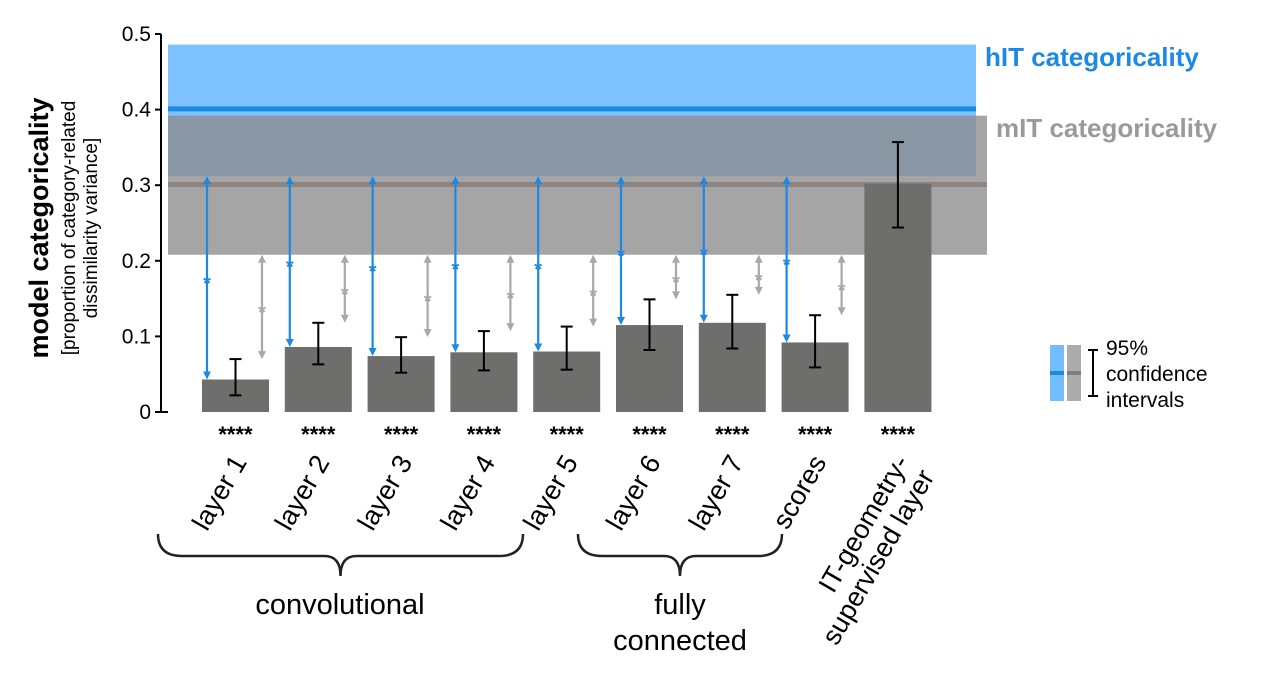 The width and height of the screenshot is (1281, 678). I want to click on x-tick-label-line: layer 3, so click(385, 492).